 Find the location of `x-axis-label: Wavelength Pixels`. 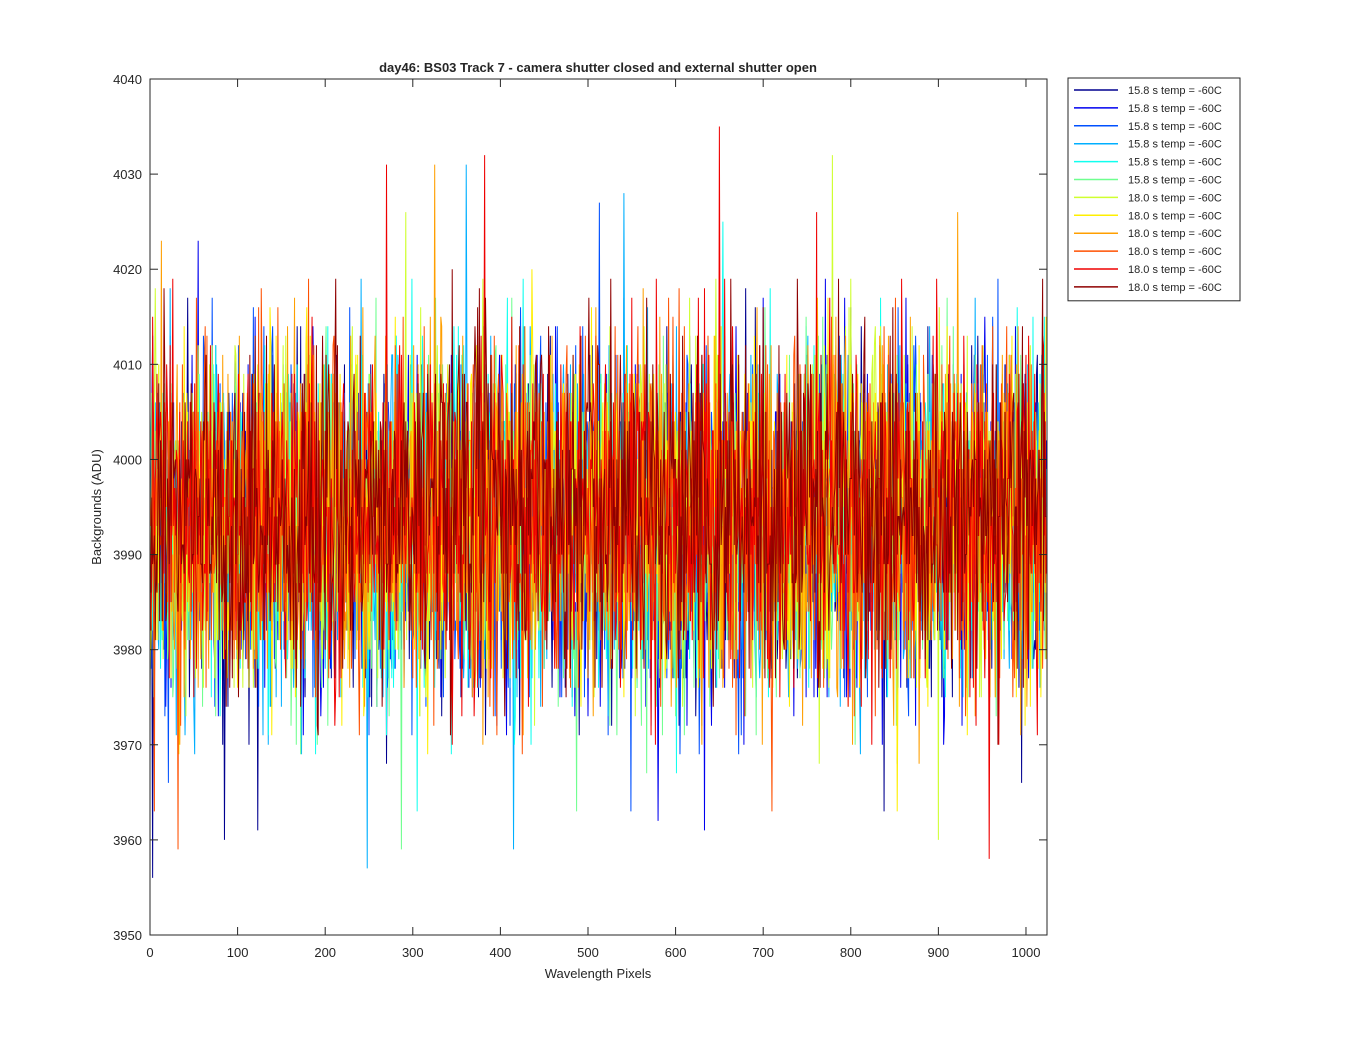

x-axis-label: Wavelength Pixels is located at coordinates (598, 973).